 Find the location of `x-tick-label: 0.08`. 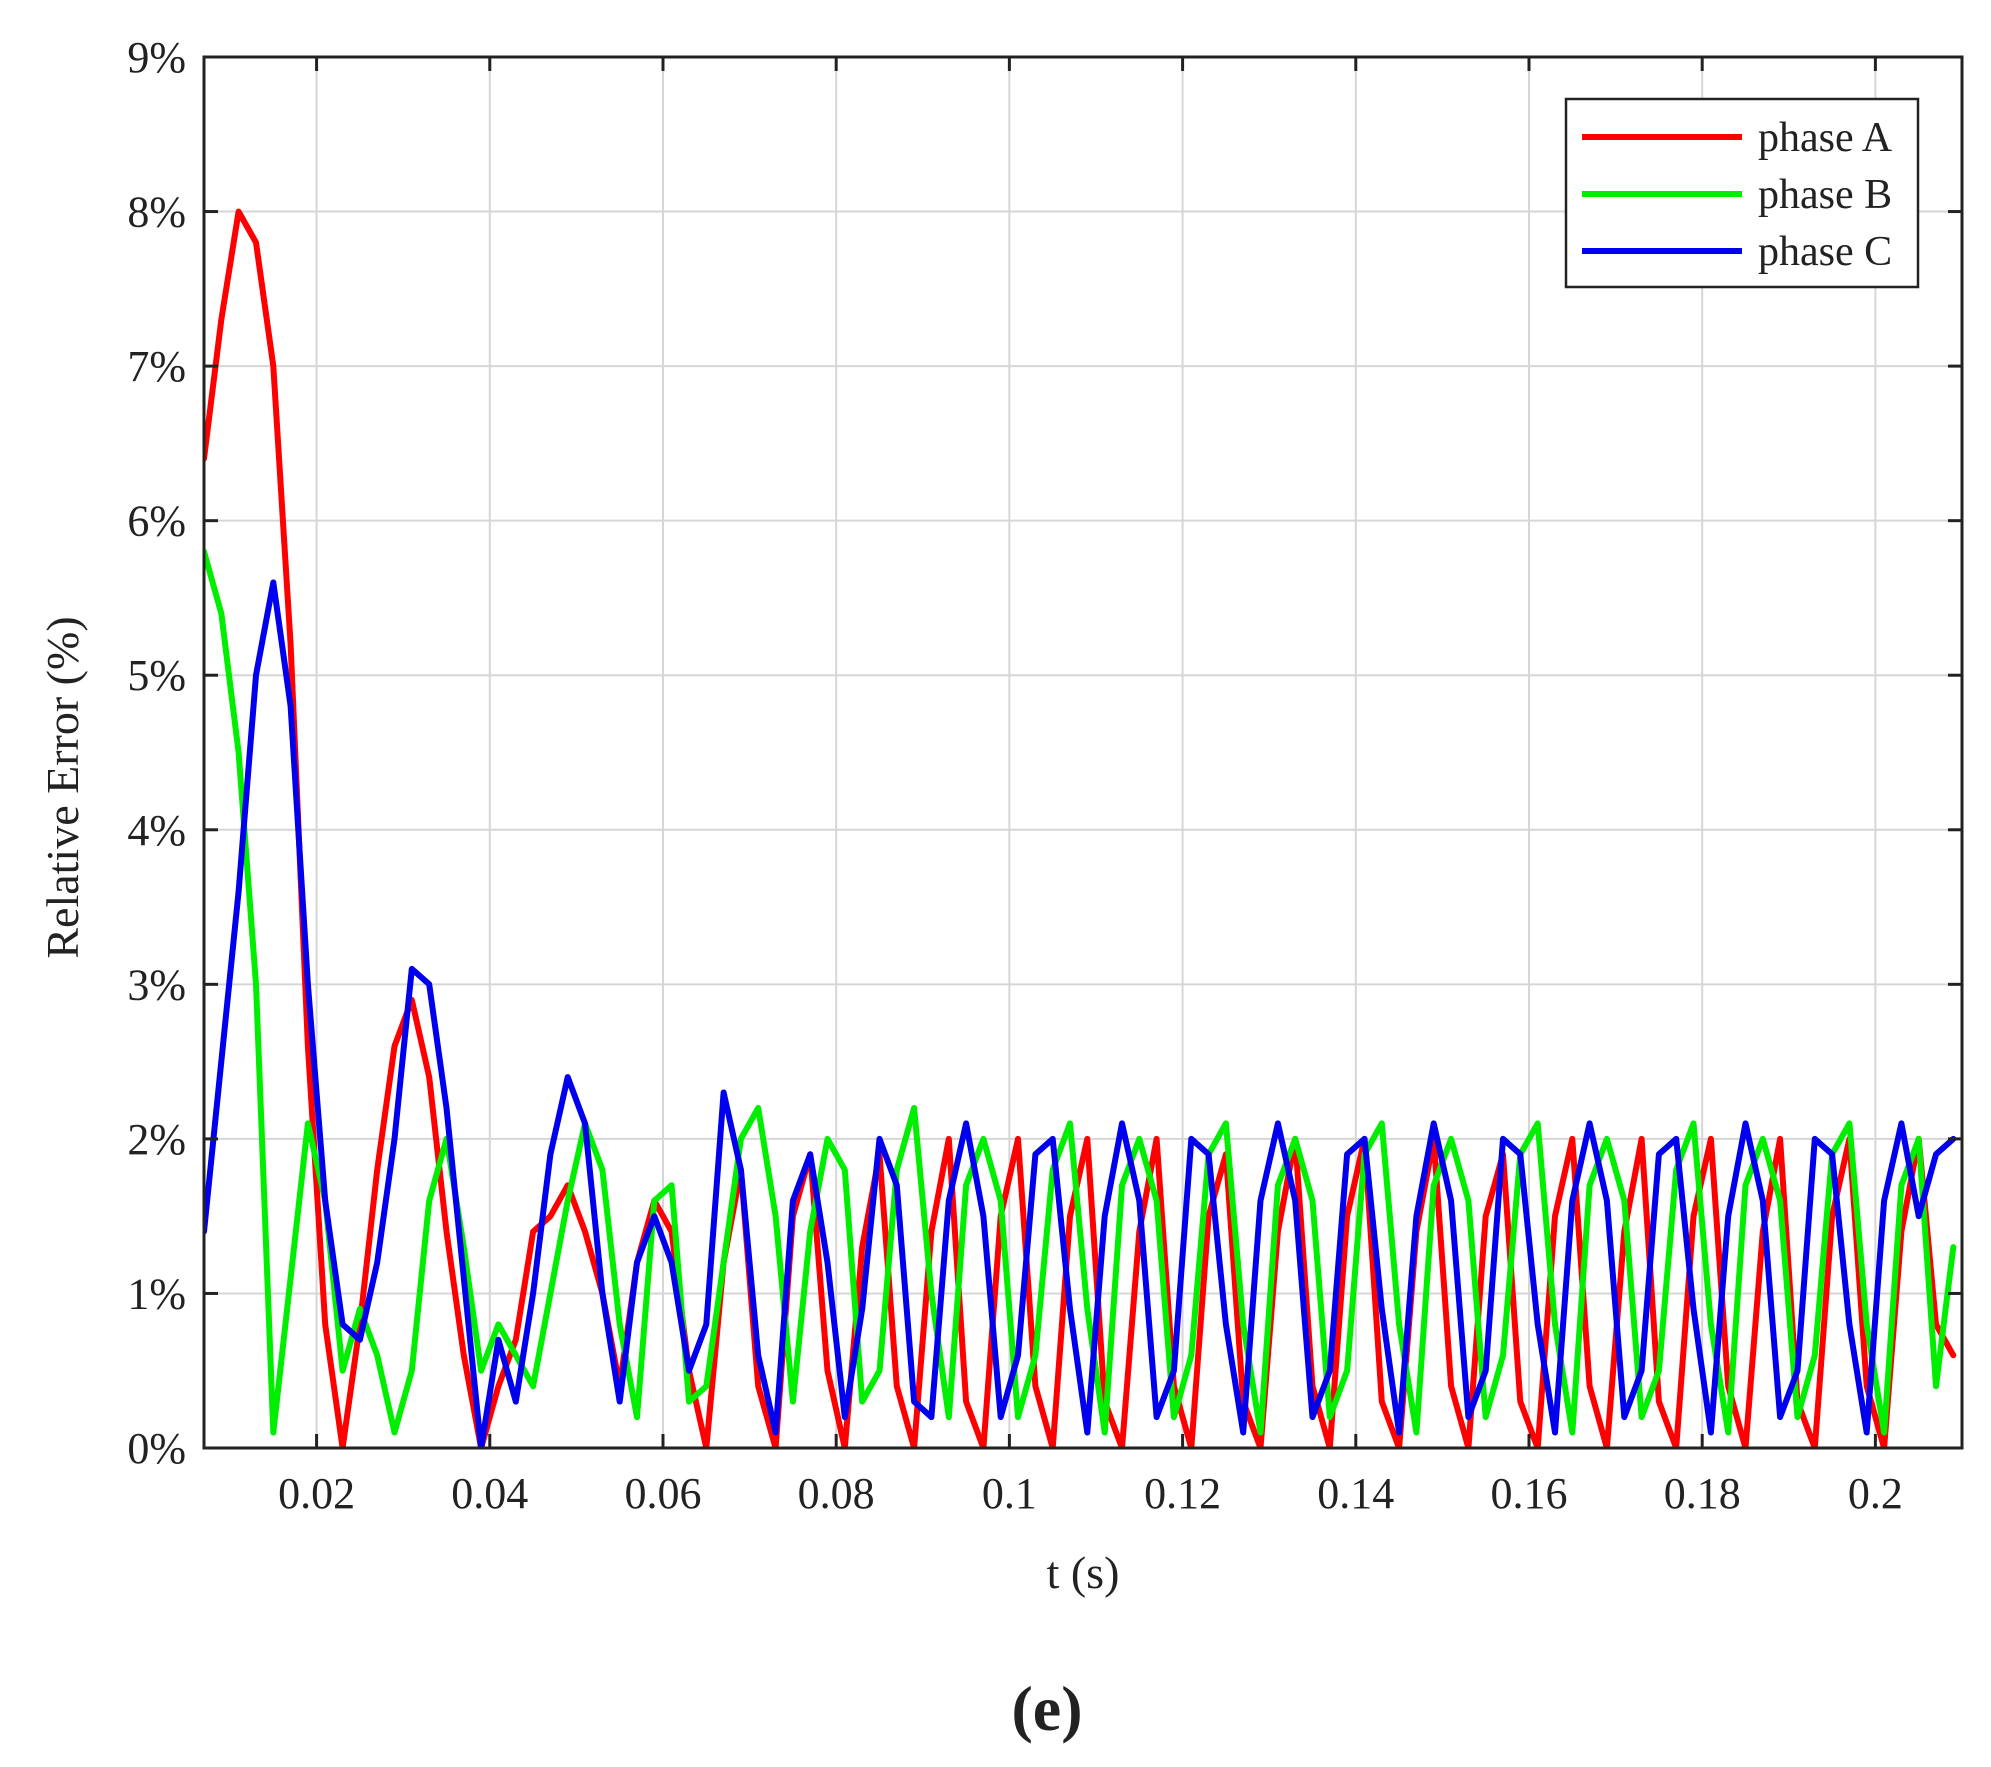

x-tick-label: 0.08 is located at coordinates (836, 1493).